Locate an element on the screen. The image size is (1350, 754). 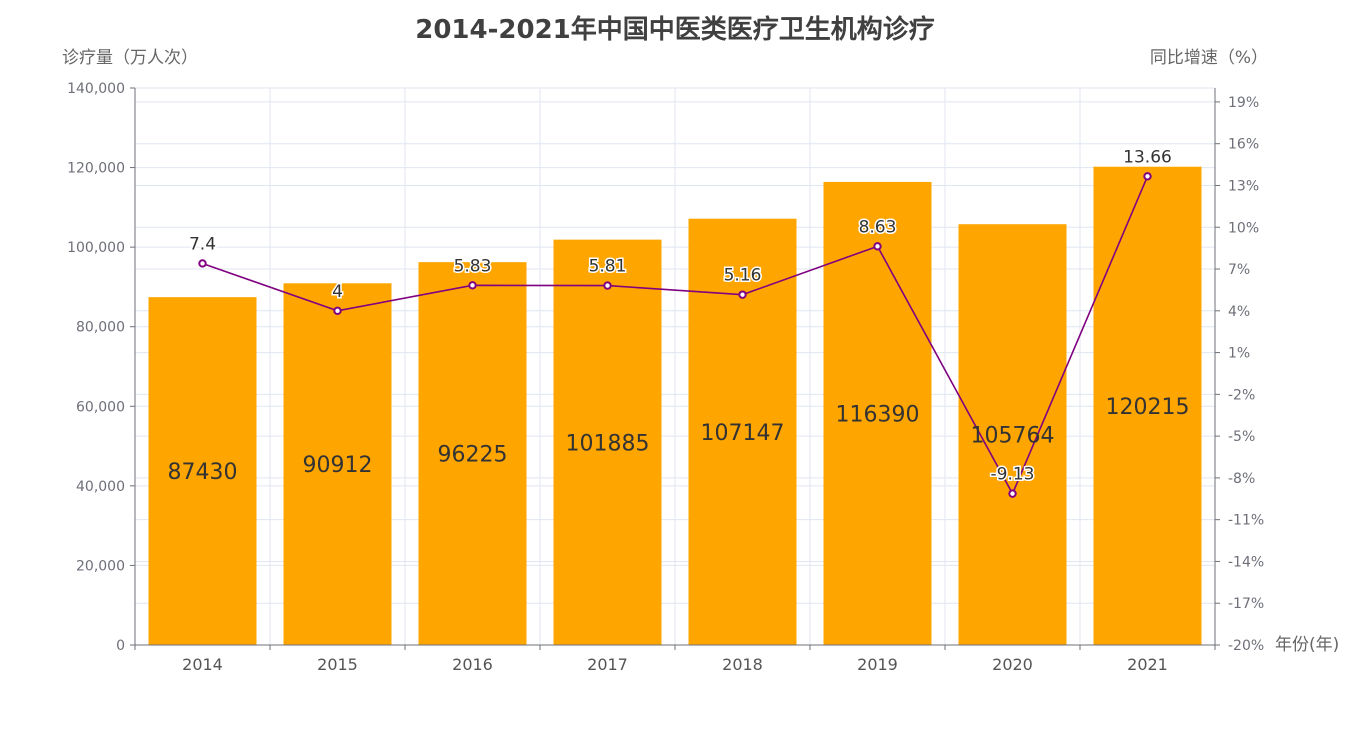
growth-value-label: 5.16 is located at coordinates (743, 276).